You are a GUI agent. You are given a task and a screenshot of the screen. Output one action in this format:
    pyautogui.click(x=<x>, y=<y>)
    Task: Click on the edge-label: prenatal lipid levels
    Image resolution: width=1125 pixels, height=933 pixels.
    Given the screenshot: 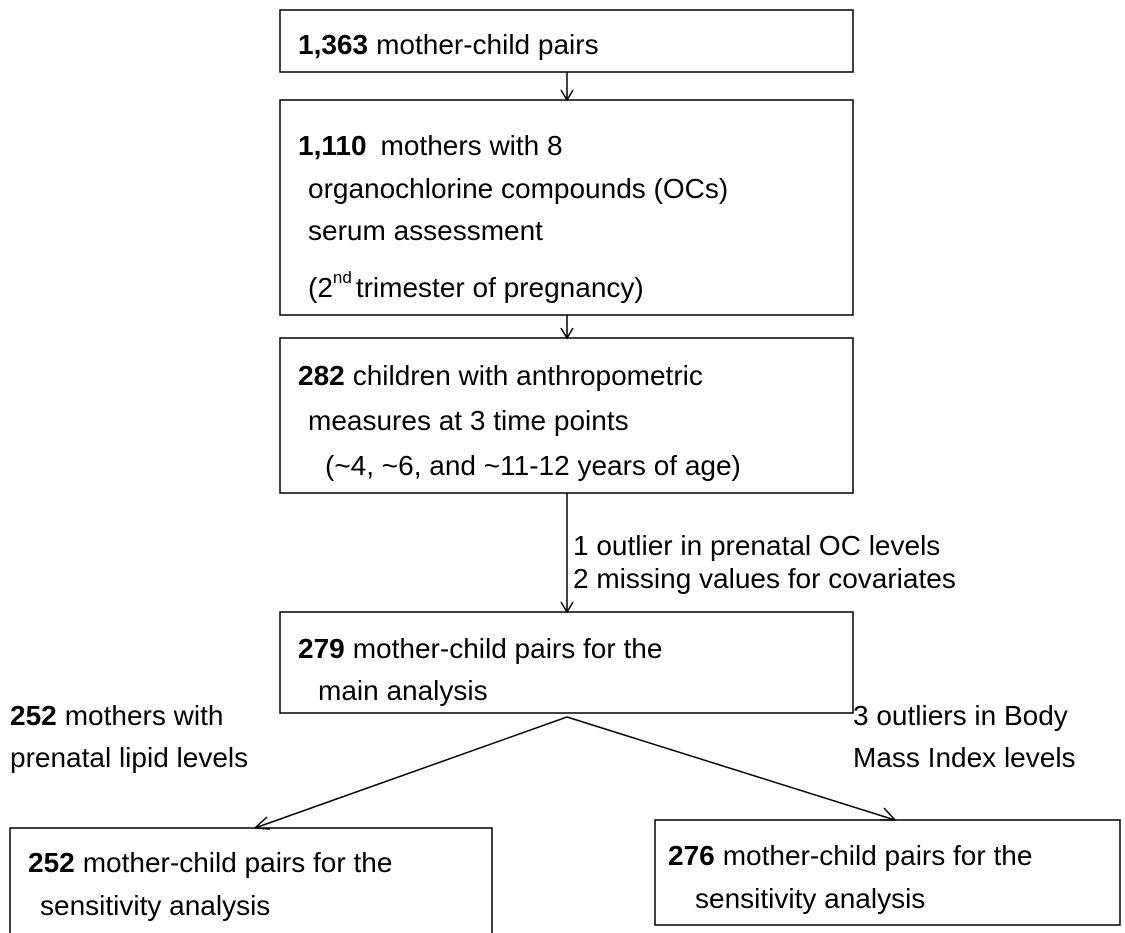 What is the action you would take?
    pyautogui.click(x=129, y=757)
    